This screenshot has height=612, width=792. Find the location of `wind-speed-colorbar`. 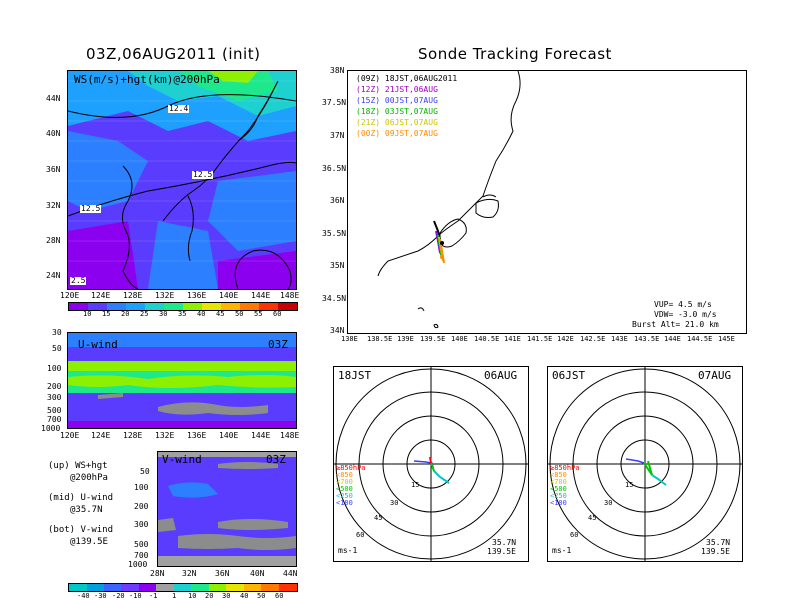

wind-speed-colorbar is located at coordinates (183, 306).